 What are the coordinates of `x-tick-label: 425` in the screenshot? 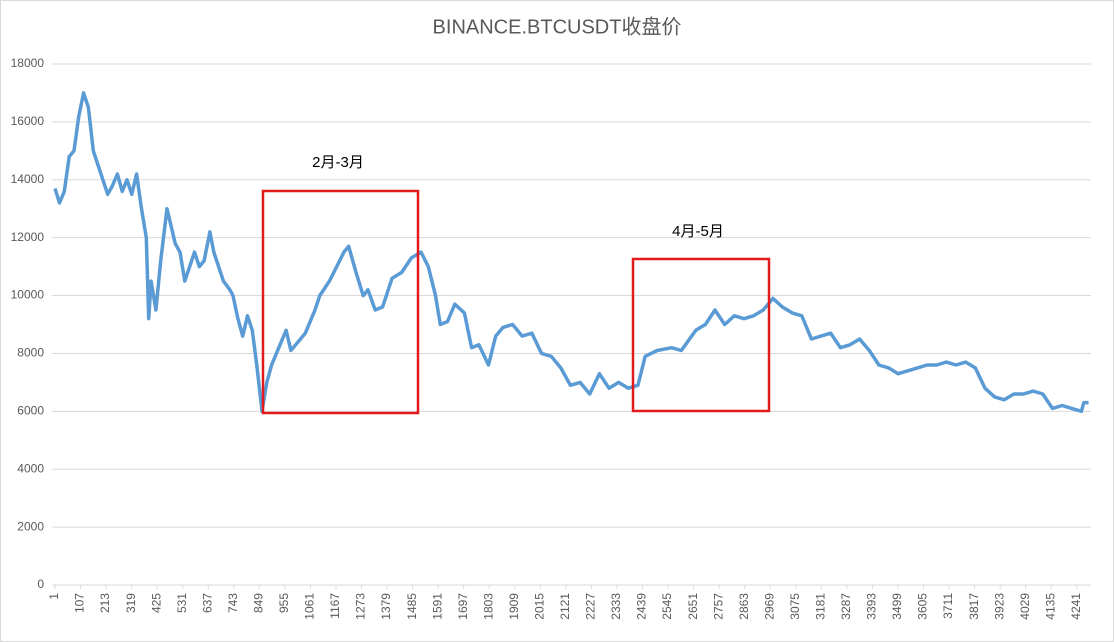 It's located at (156, 603).